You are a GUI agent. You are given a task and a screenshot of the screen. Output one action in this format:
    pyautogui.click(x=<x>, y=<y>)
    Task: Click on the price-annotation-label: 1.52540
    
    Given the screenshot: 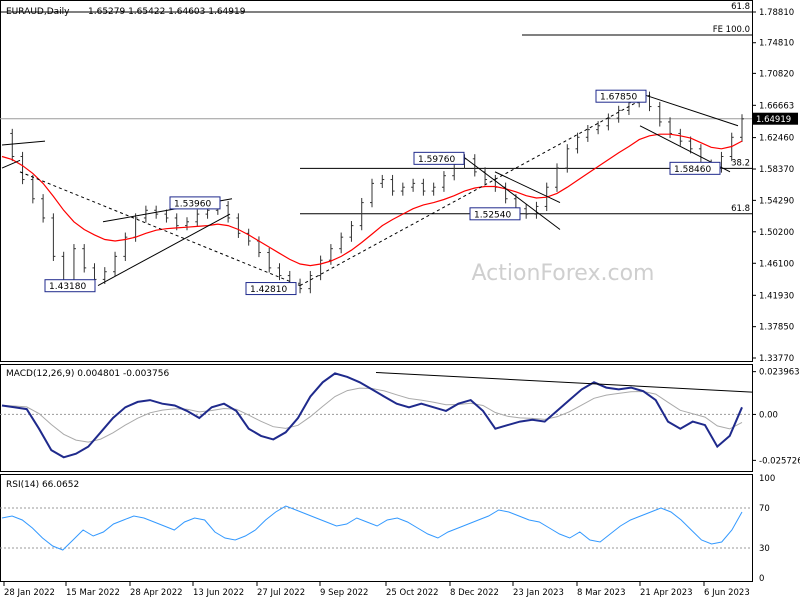 What is the action you would take?
    pyautogui.click(x=492, y=215)
    